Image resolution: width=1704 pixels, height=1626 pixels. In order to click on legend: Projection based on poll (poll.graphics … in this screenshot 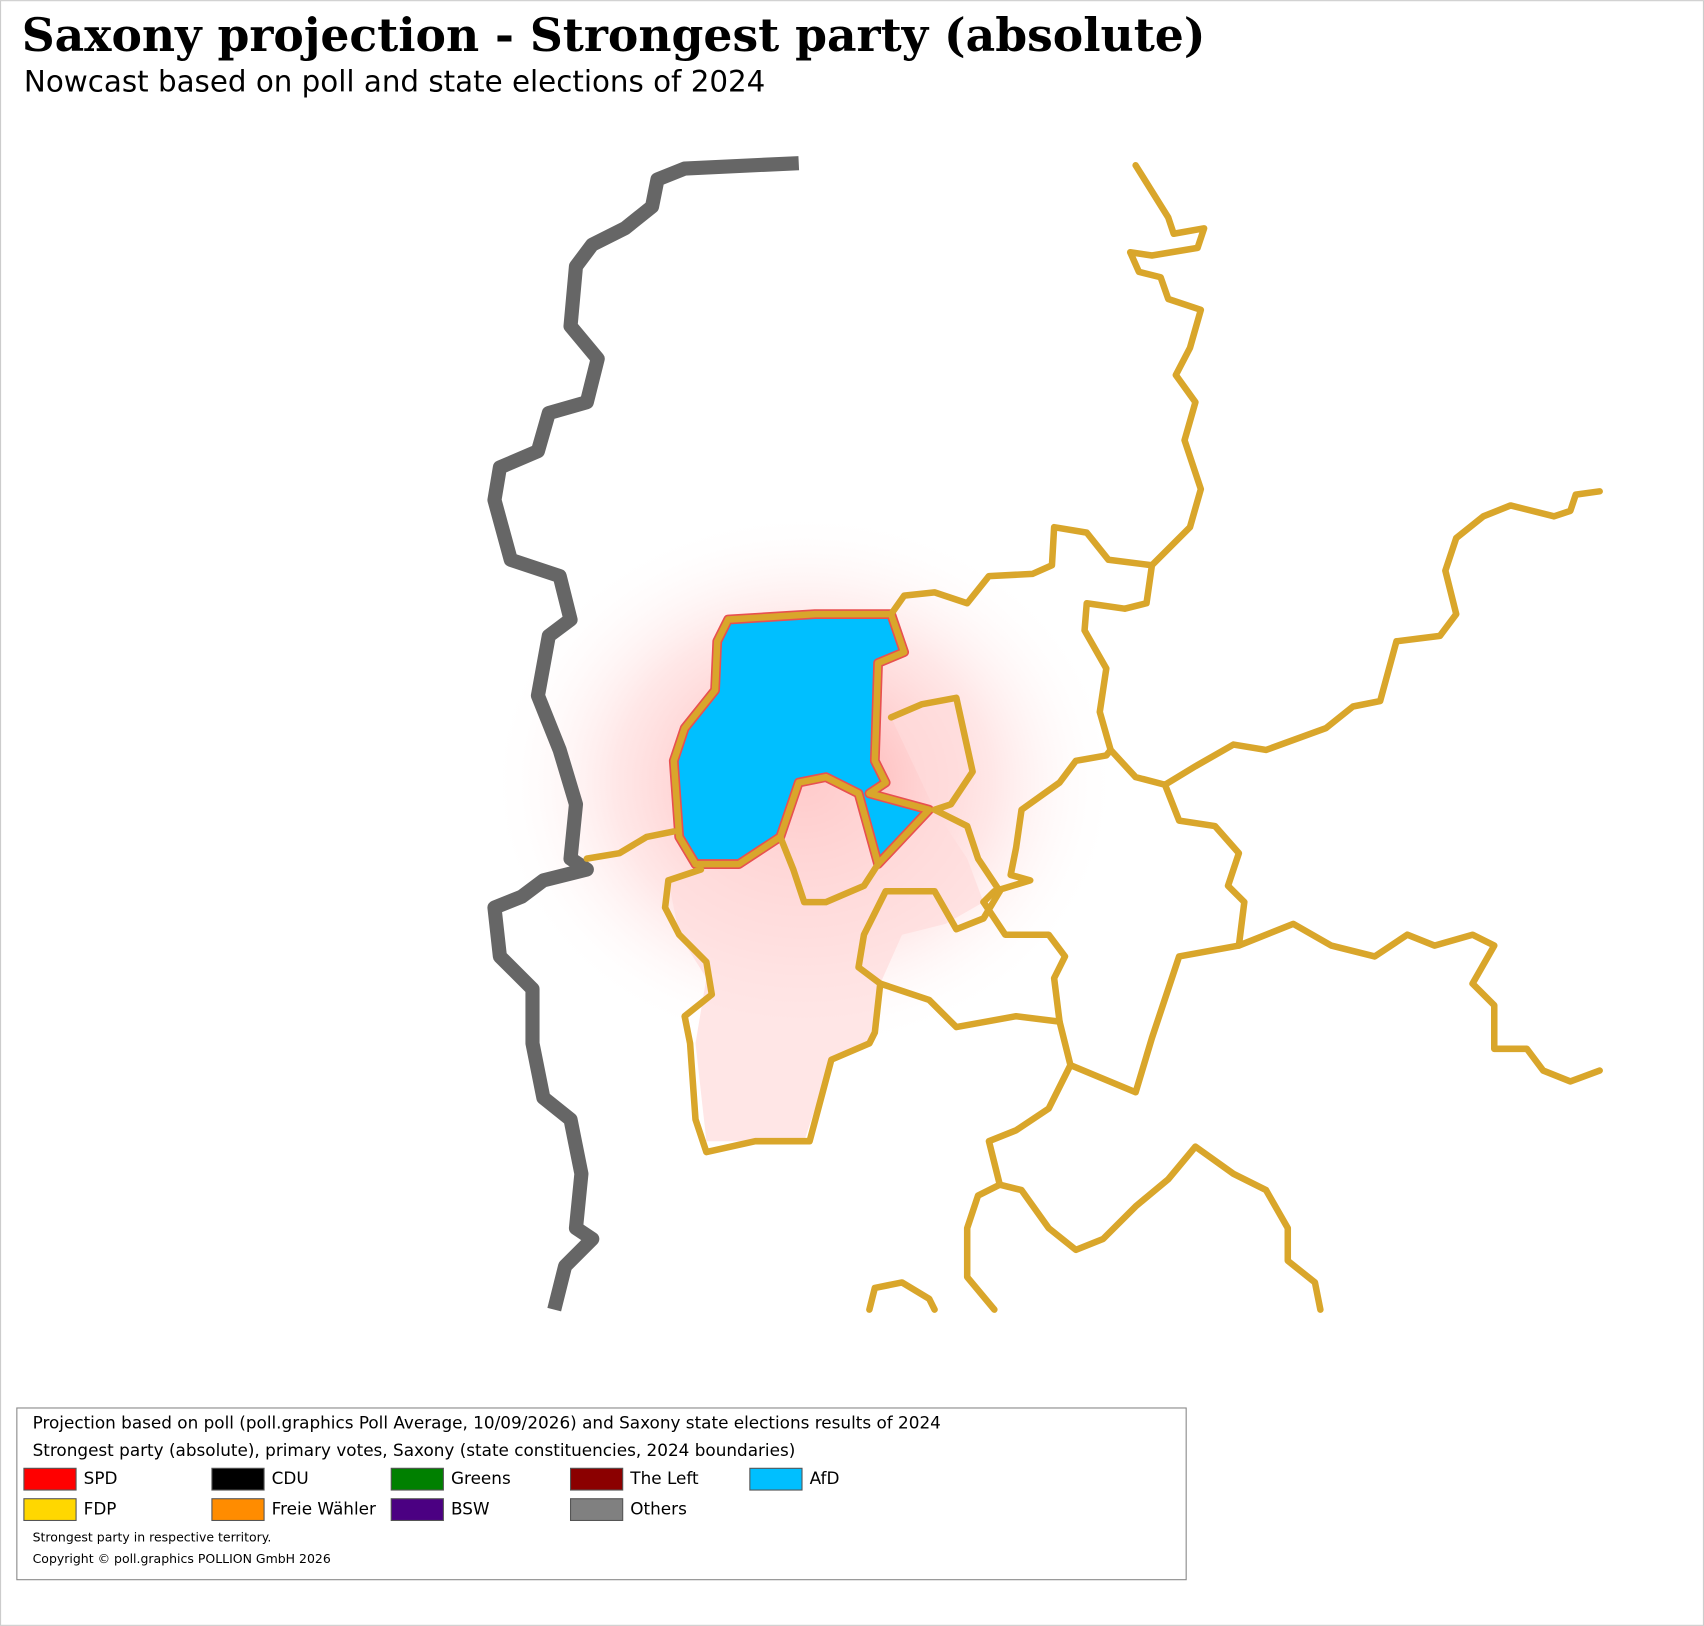, I will do `click(601, 1494)`.